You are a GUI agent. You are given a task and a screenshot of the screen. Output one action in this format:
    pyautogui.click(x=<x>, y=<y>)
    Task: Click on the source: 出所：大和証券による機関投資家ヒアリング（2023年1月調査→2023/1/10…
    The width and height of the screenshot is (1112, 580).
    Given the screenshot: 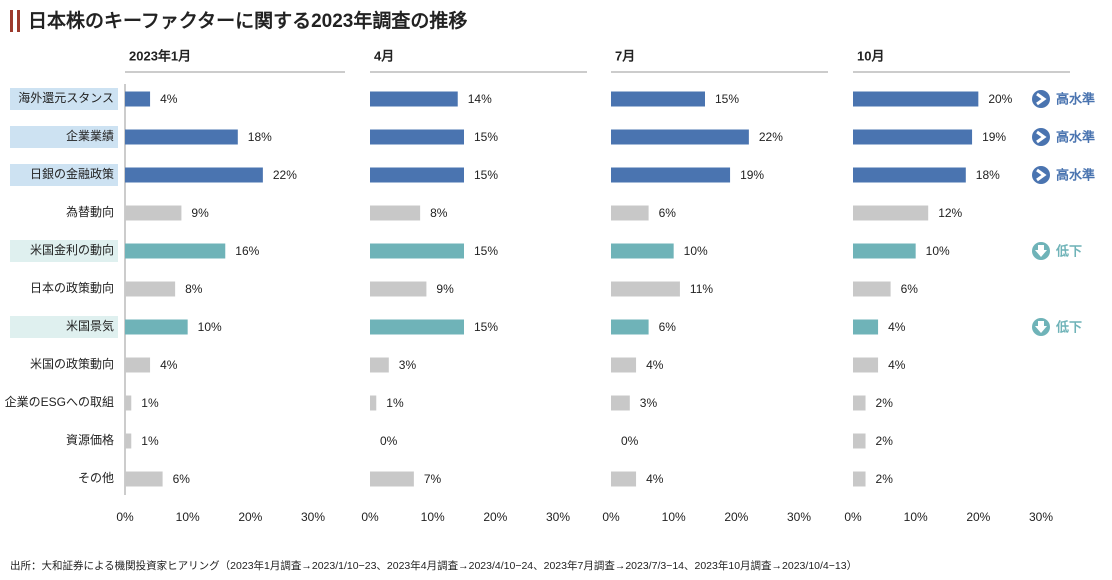 What is the action you would take?
    pyautogui.click(x=433, y=565)
    